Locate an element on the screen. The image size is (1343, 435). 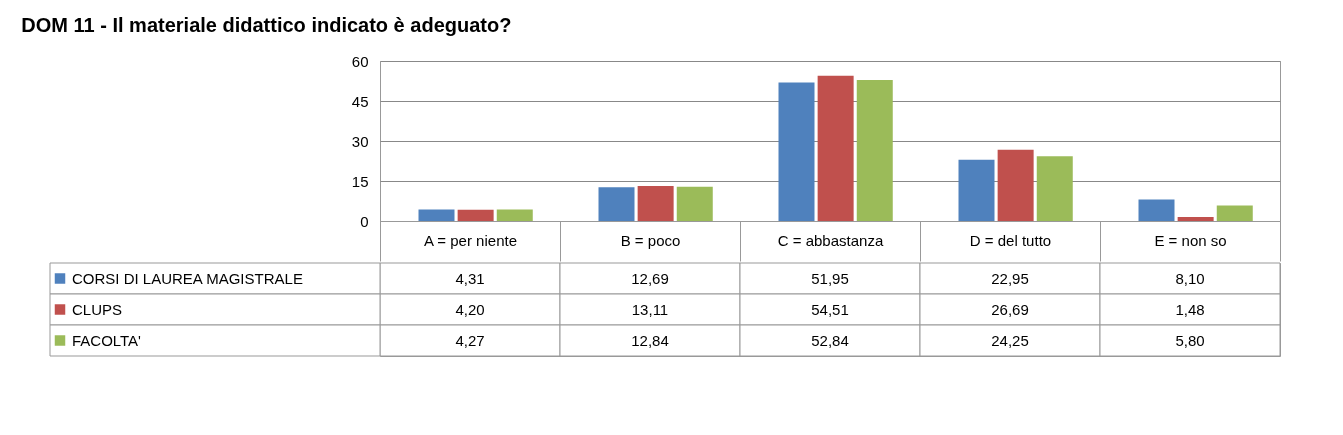
legend-label: CLUPS is located at coordinates (97, 309).